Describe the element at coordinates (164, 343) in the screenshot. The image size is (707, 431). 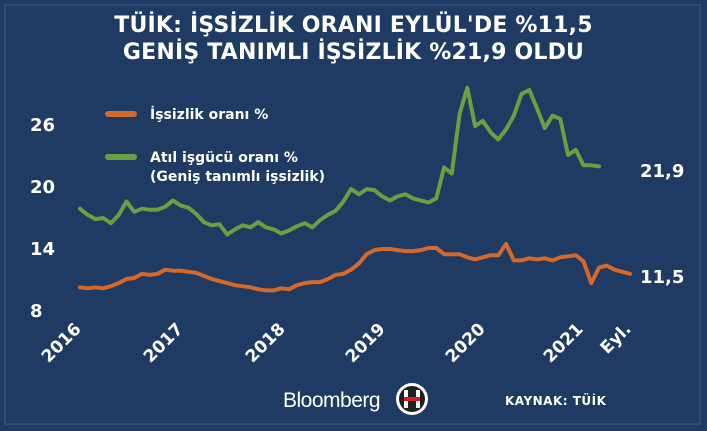
I see `x-tick-label: 2017` at that location.